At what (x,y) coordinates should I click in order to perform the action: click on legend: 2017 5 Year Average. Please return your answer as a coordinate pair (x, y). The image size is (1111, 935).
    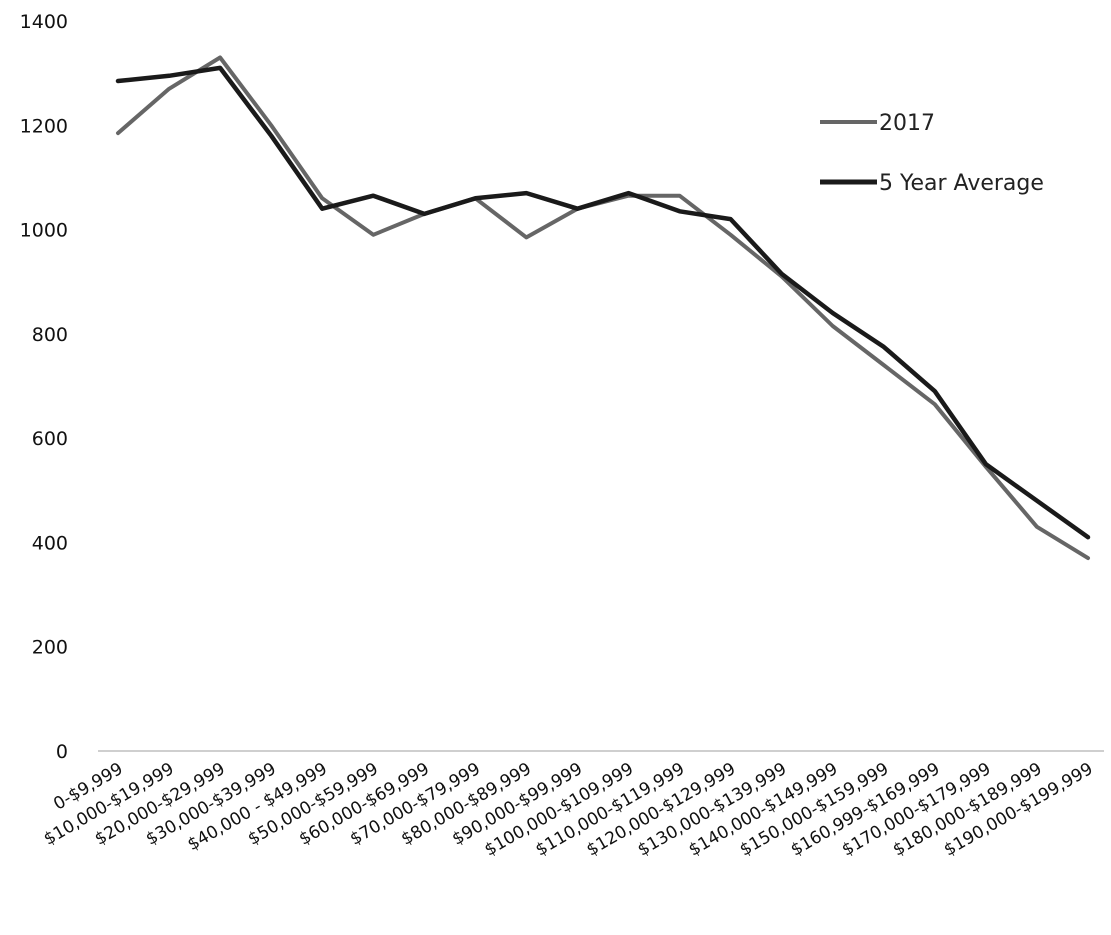
    Looking at the image, I should click on (932, 153).